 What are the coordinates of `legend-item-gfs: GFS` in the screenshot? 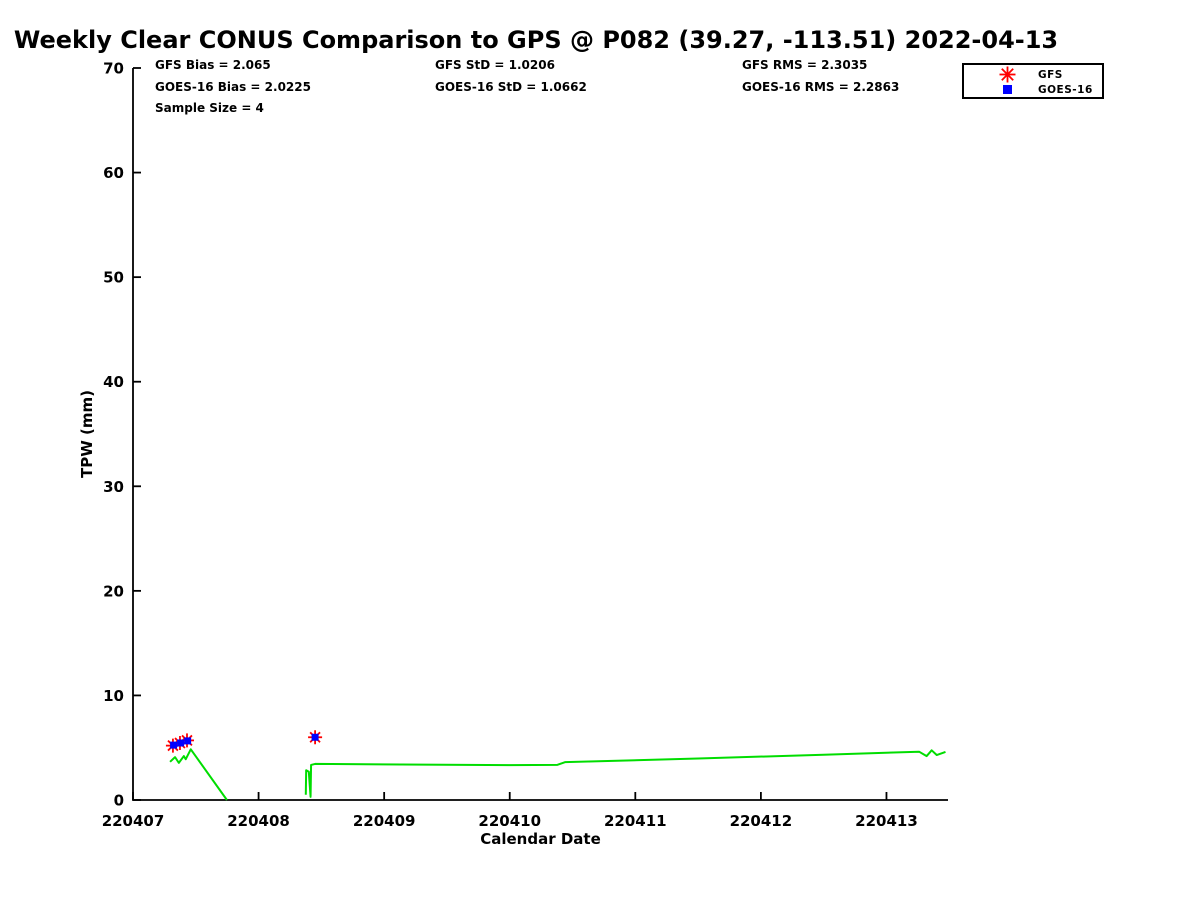 It's located at (1033, 74).